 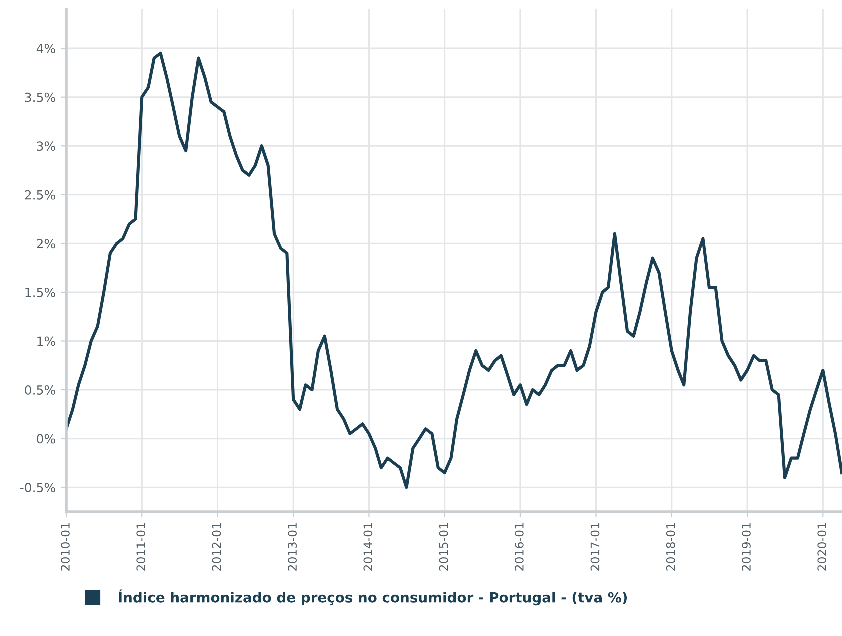 I want to click on x-tick-label: 2017-01, so click(x=595, y=547).